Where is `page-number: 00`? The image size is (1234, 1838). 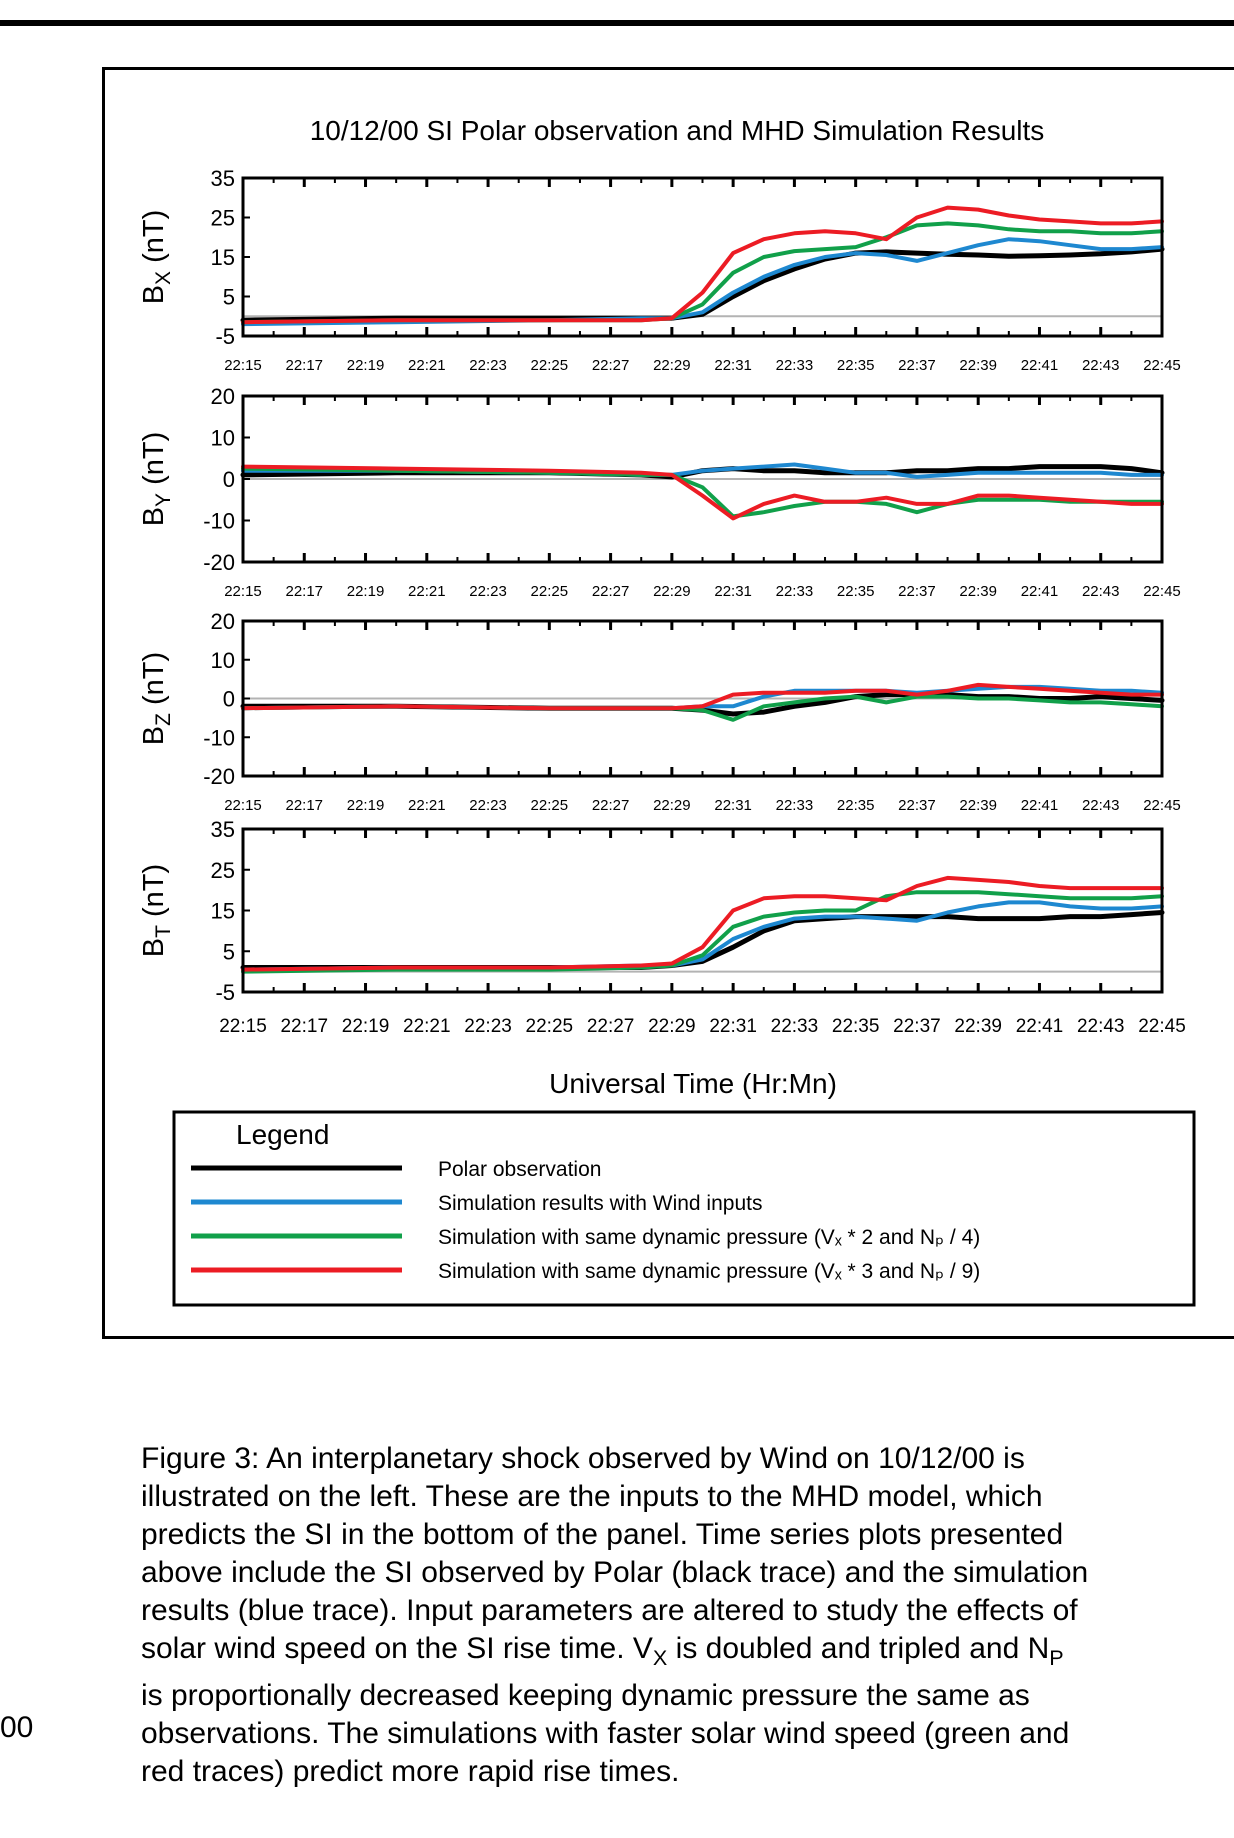
page-number: 00 is located at coordinates (17, 1727).